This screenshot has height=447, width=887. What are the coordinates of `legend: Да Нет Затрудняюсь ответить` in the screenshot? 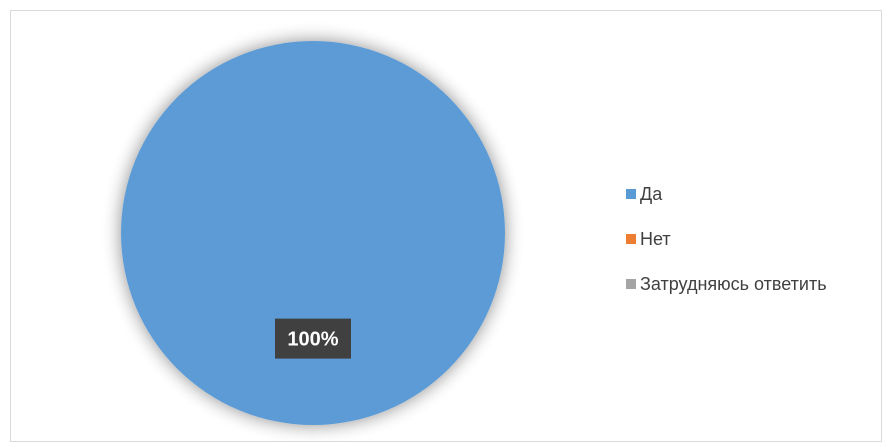 It's located at (726, 250).